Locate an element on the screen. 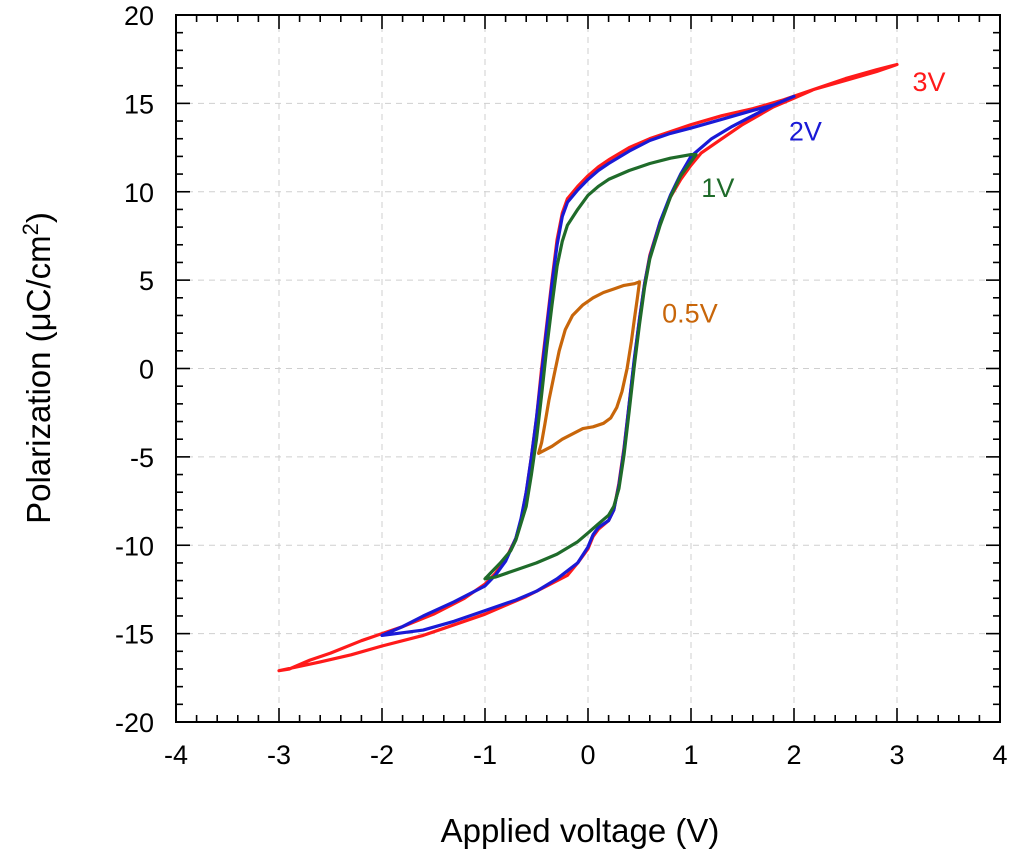 This screenshot has width=1009, height=856. x-tick-label: -2 is located at coordinates (382, 755).